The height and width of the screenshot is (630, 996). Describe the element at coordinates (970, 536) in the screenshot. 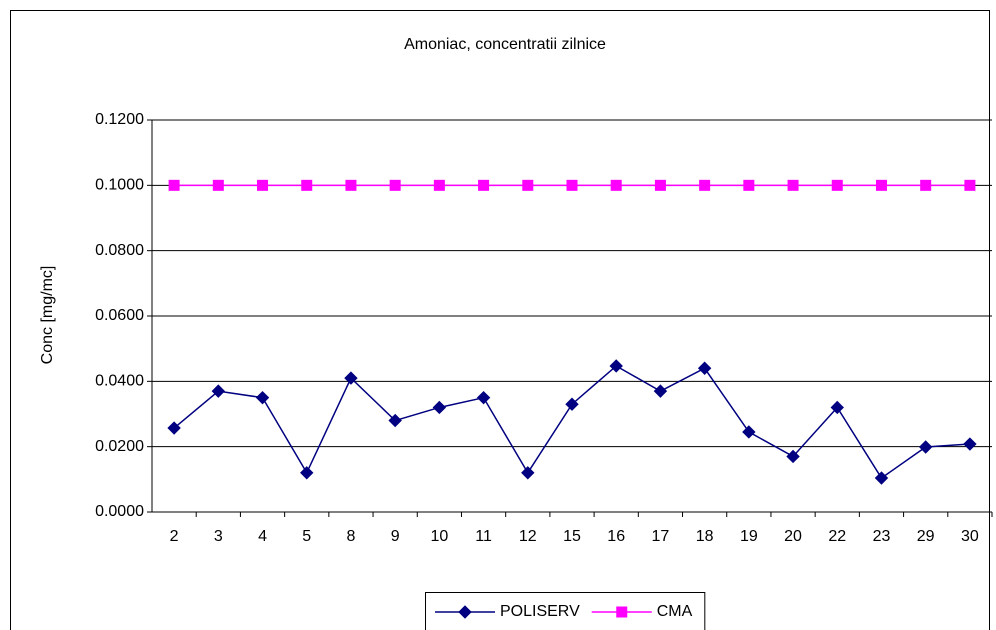

I see `x-tick-label: 30` at that location.